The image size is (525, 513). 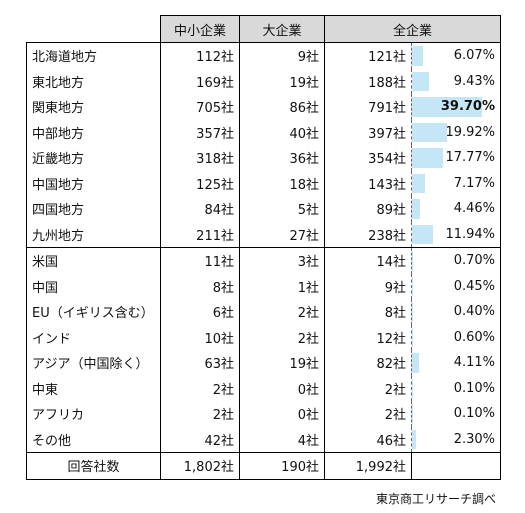 I want to click on header-sme: 中小企業, so click(x=200, y=29).